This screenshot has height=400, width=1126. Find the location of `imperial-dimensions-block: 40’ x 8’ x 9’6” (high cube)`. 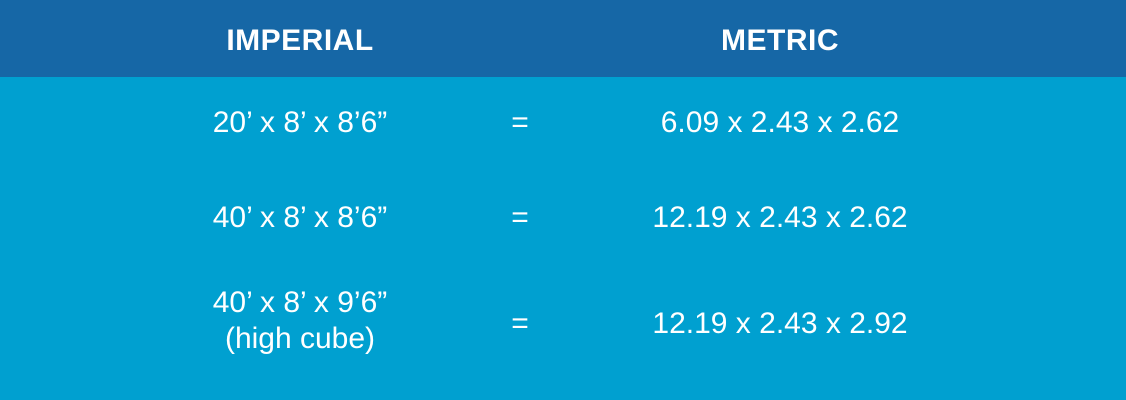

imperial-dimensions-block: 40’ x 8’ x 9’6” (high cube) is located at coordinates (300, 321).